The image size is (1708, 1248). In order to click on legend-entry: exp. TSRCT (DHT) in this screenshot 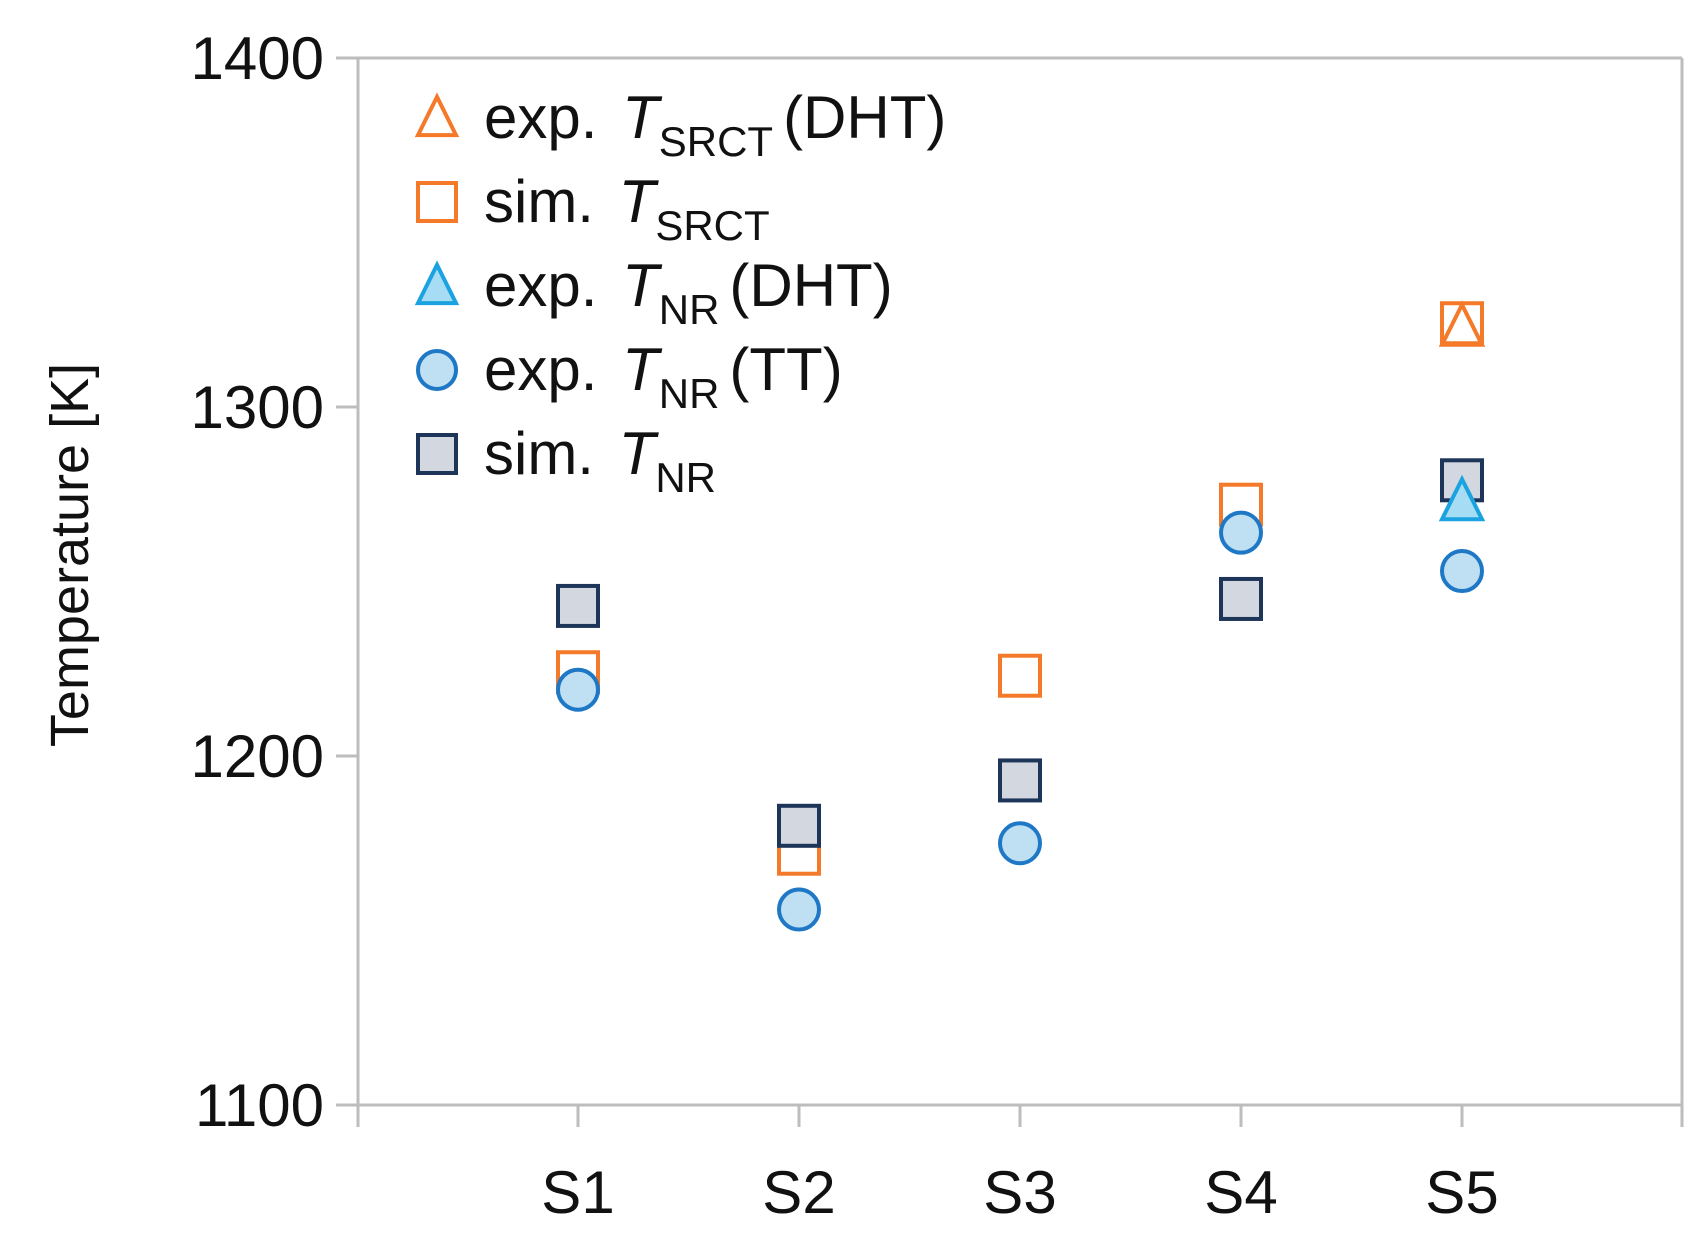, I will do `click(680, 124)`.